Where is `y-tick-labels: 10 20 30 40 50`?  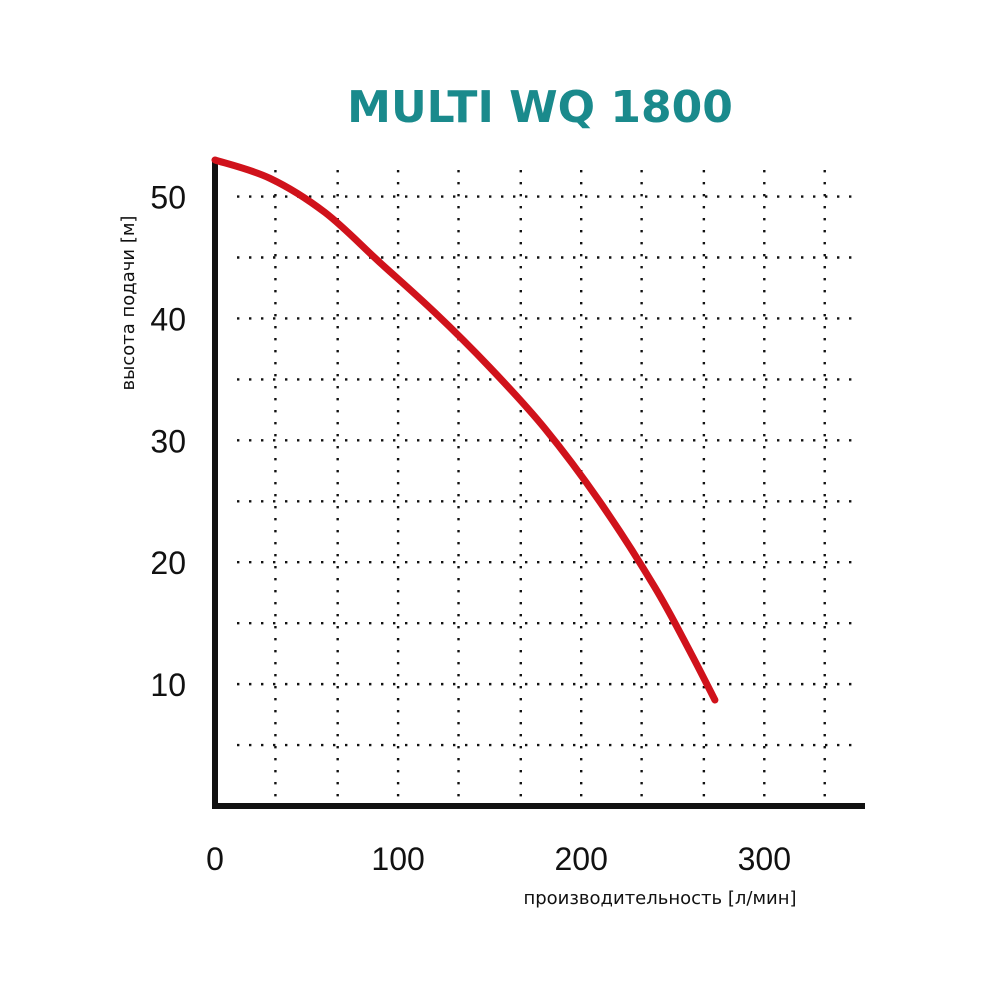
y-tick-labels: 10 20 30 40 50 is located at coordinates (168, 442).